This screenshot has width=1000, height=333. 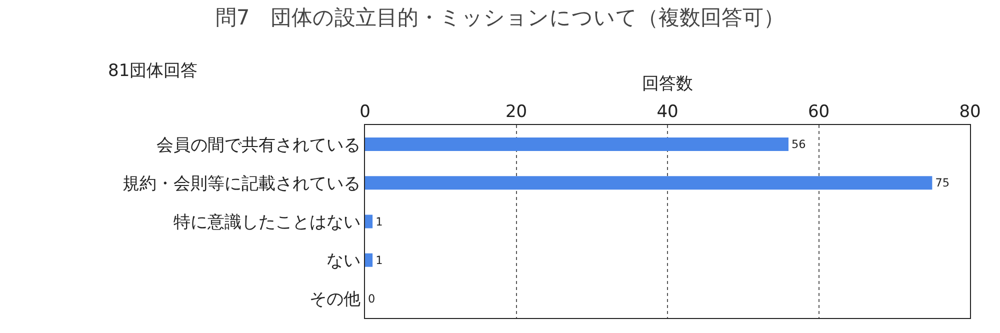 What do you see at coordinates (153, 71) in the screenshot?
I see `text: 81団体回答` at bounding box center [153, 71].